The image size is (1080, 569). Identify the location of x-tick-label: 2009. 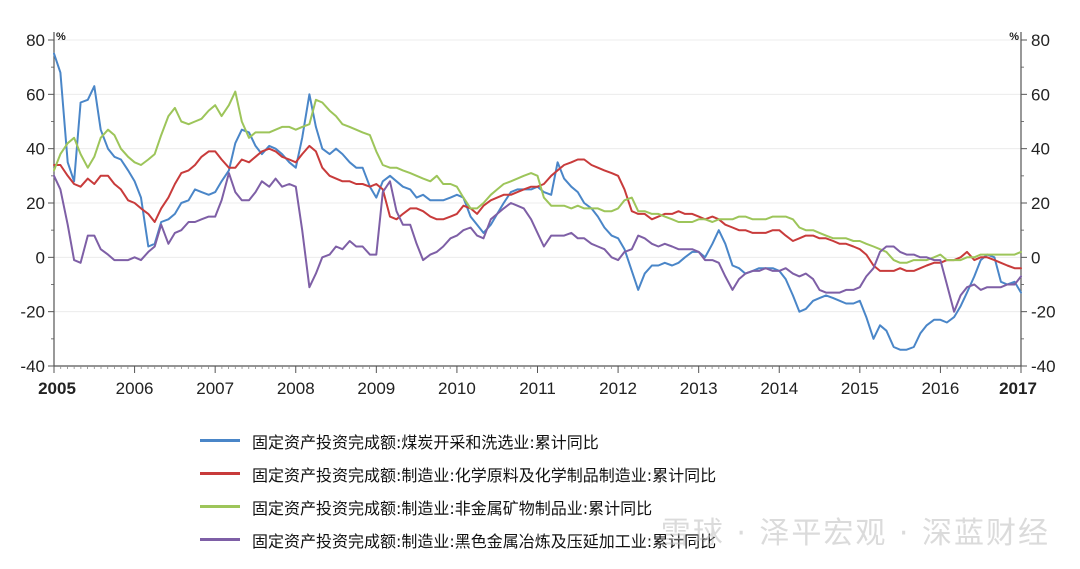
(376, 388).